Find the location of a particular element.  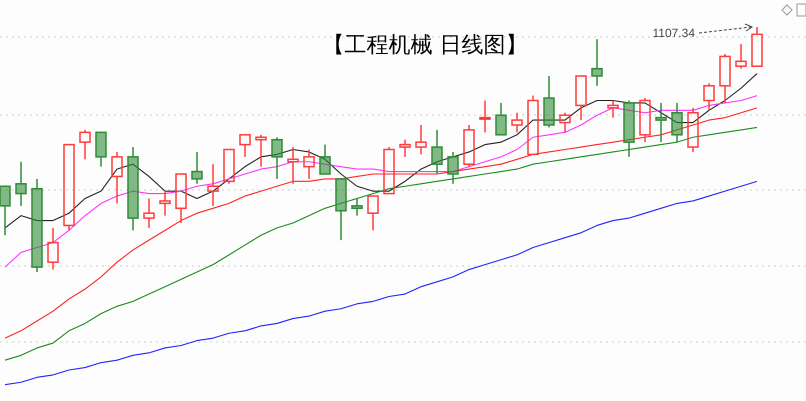

chart-title: 【工程机械 日线图】 is located at coordinates (425, 45).